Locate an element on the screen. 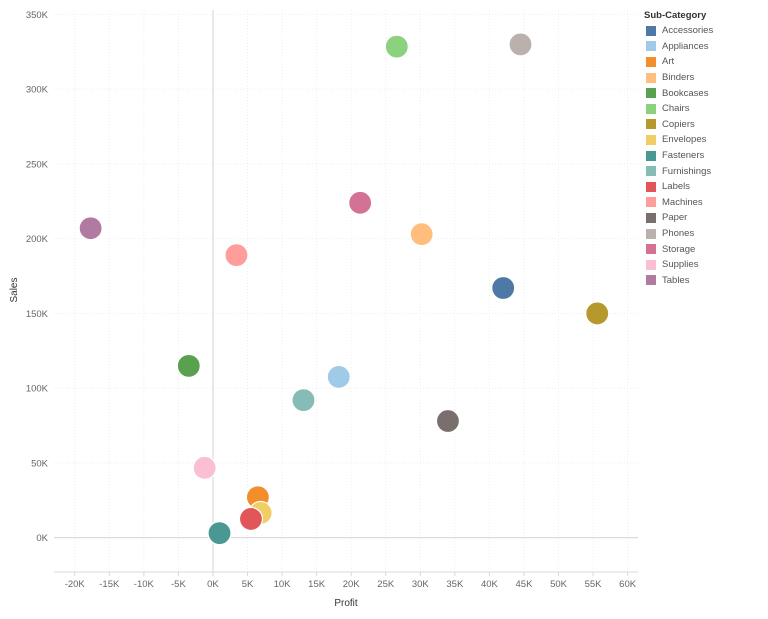 Image resolution: width=768 pixels, height=619 pixels. data-point-copiers is located at coordinates (597, 313).